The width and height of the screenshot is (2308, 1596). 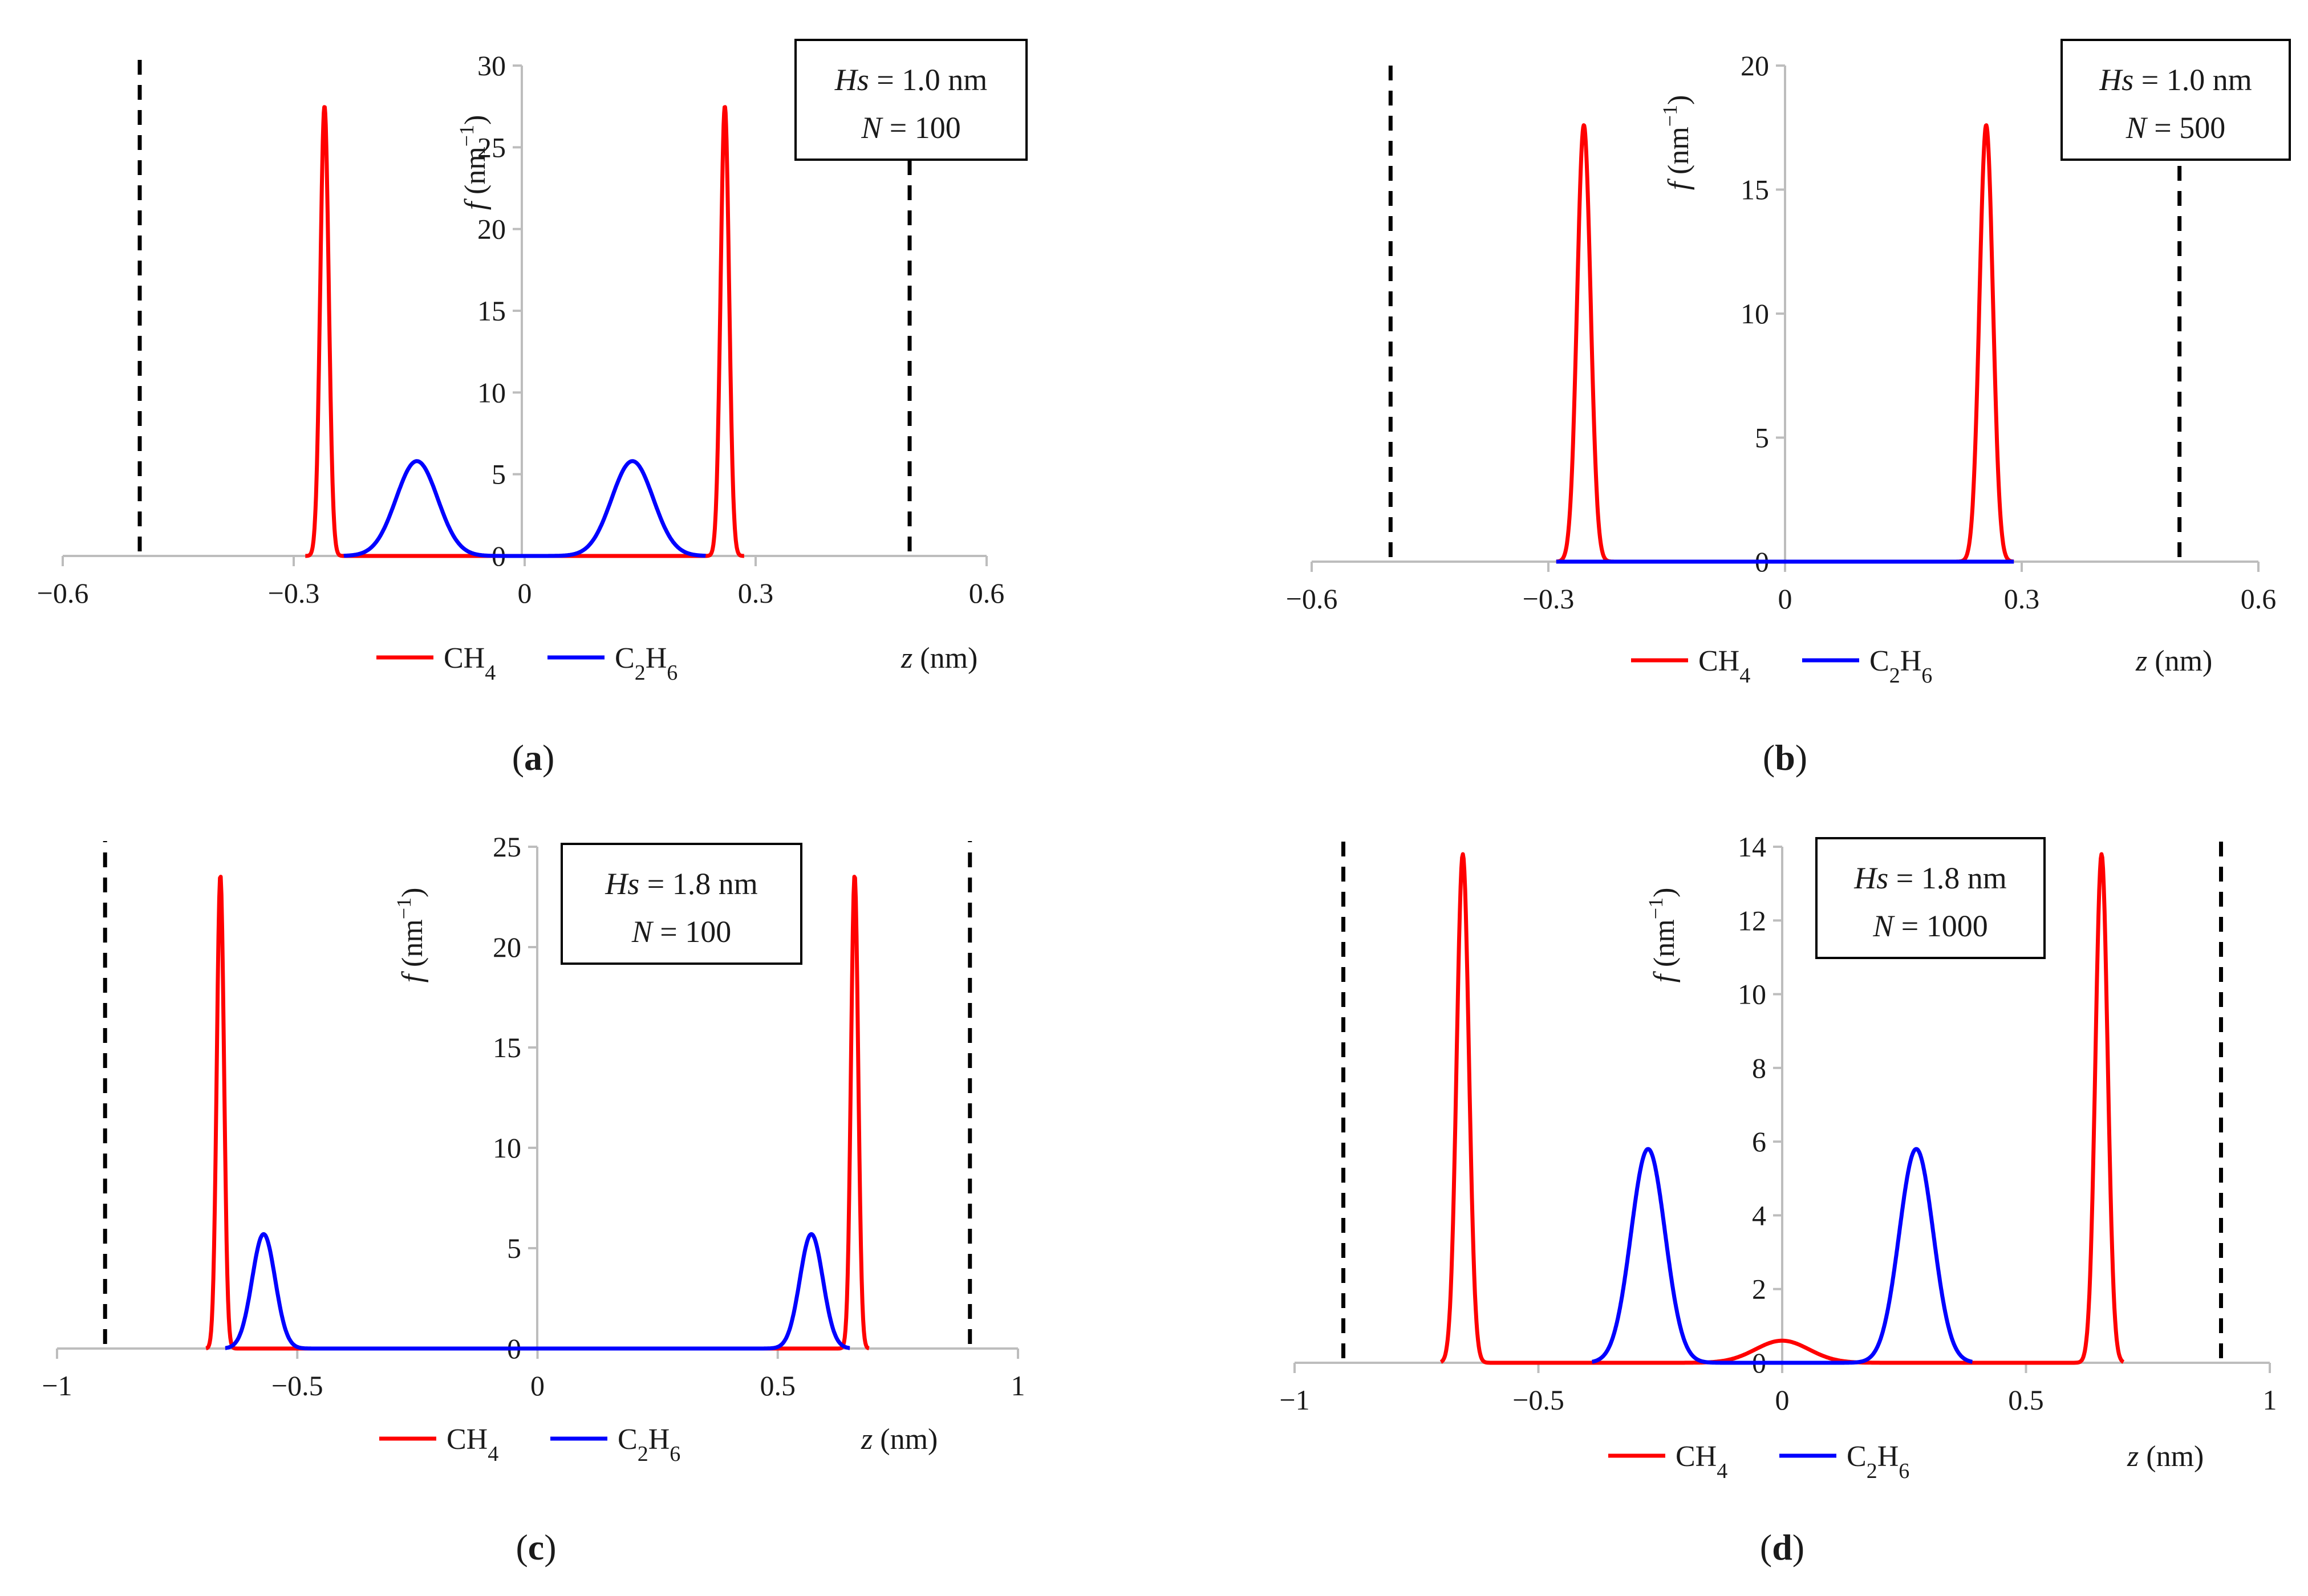 What do you see at coordinates (1759, 1215) in the screenshot?
I see `y-tick-label: 4` at bounding box center [1759, 1215].